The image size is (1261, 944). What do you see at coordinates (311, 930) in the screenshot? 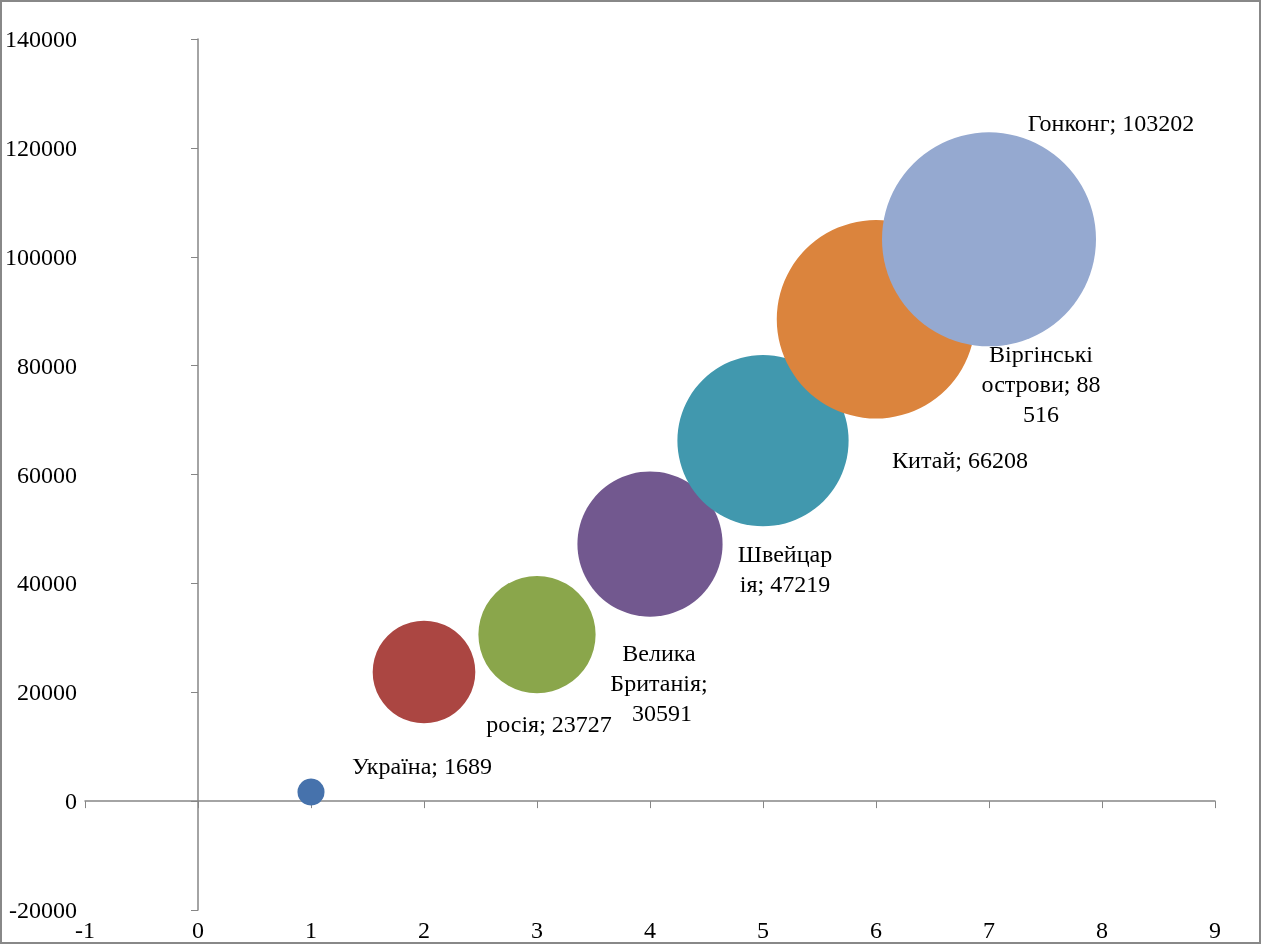
I see `x-tick-label: 1` at bounding box center [311, 930].